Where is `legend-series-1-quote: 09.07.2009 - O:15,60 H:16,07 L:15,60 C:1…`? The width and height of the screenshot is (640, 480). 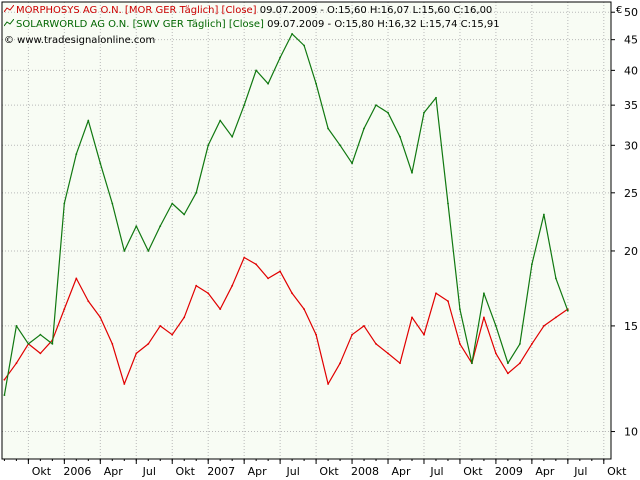 legend-series-1-quote: 09.07.2009 - O:15,60 H:16,07 L:15,60 C:1… is located at coordinates (376, 10).